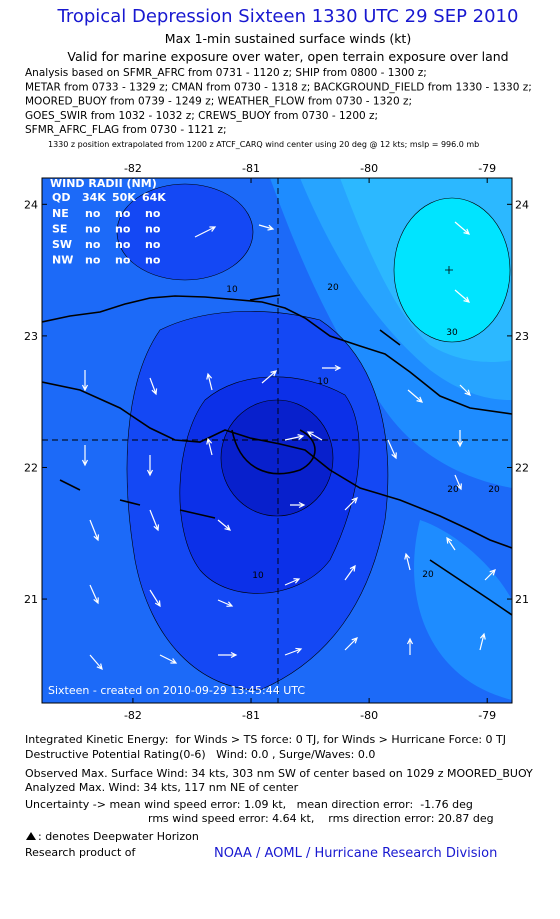 This screenshot has width=560, height=919. What do you see at coordinates (103, 183) in the screenshot?
I see `wind-radii-title: WIND RADII (NM)` at bounding box center [103, 183].